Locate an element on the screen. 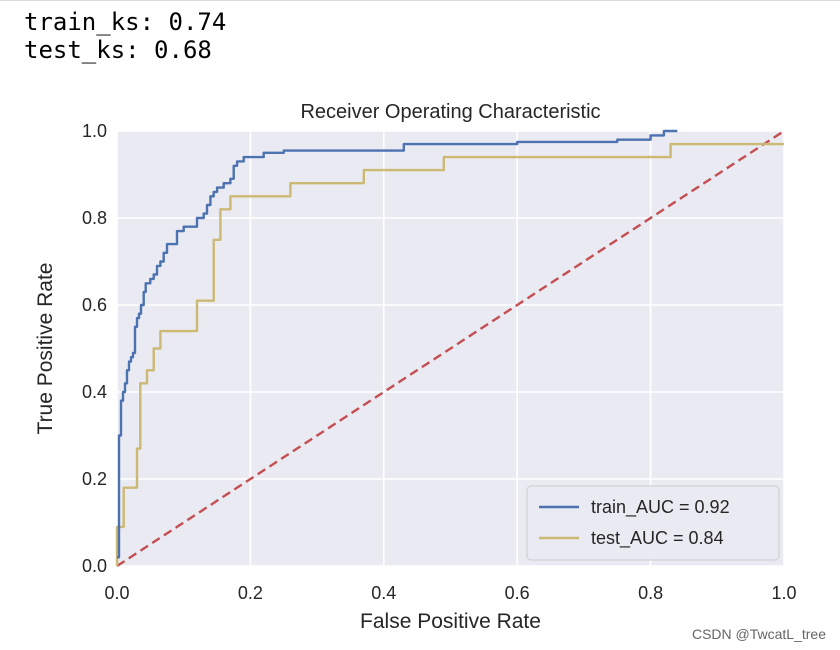  y-tick-label: 0.4 is located at coordinates (94, 392).